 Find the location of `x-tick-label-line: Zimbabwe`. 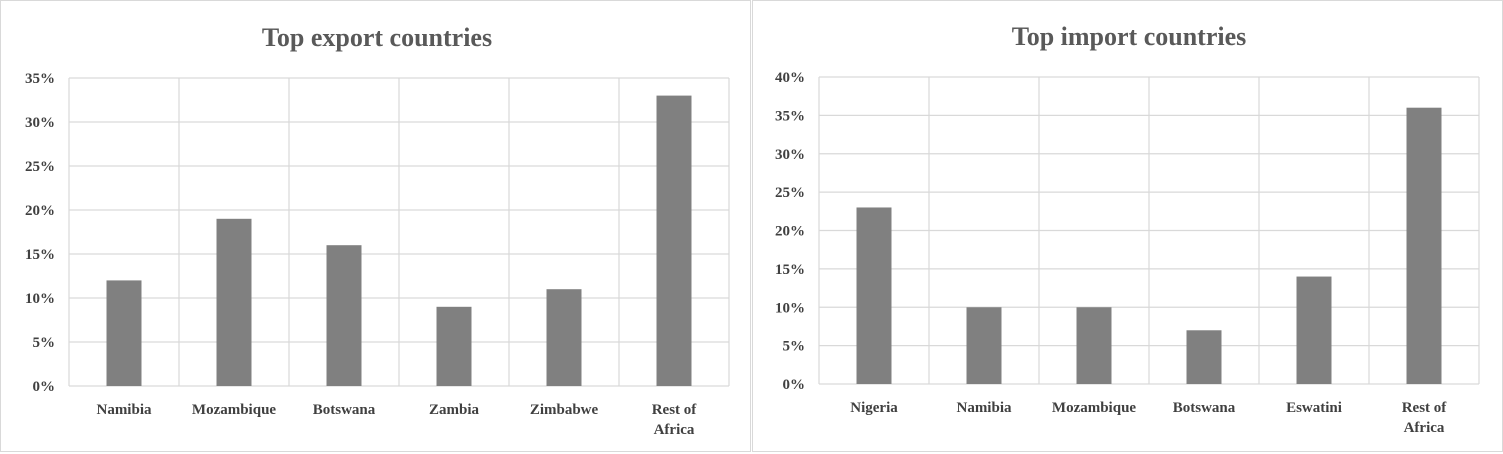

x-tick-label-line: Zimbabwe is located at coordinates (564, 410).